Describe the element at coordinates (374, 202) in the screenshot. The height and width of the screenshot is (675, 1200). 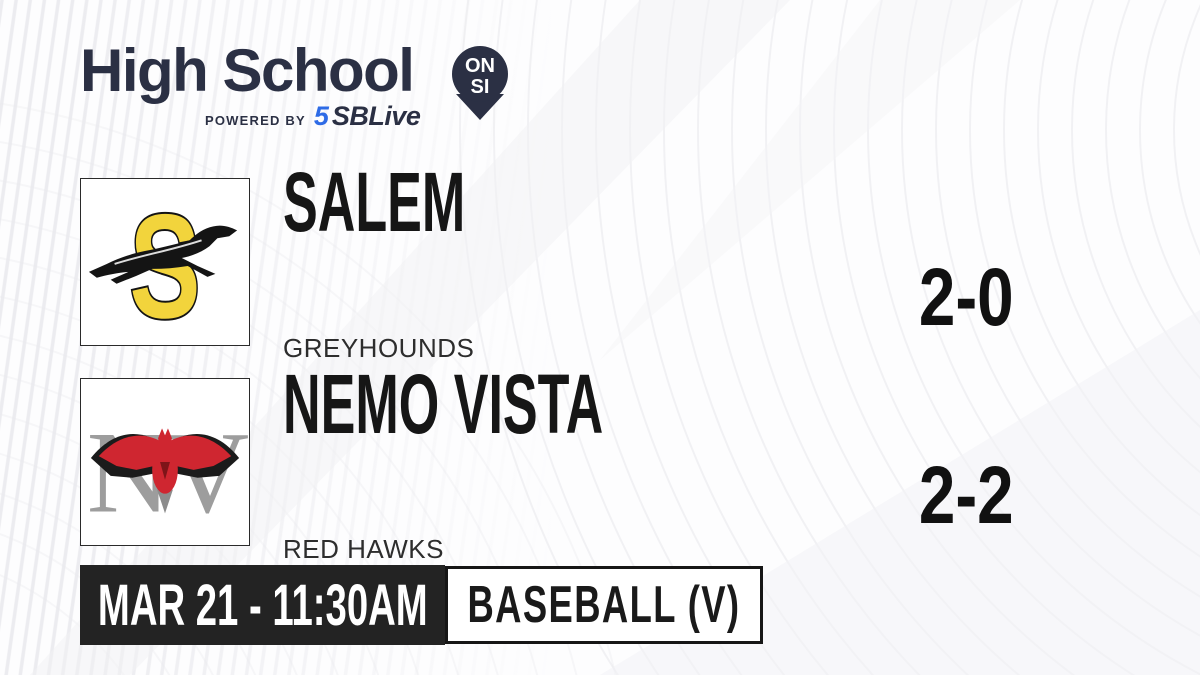
I see `team-name: SALEM` at that location.